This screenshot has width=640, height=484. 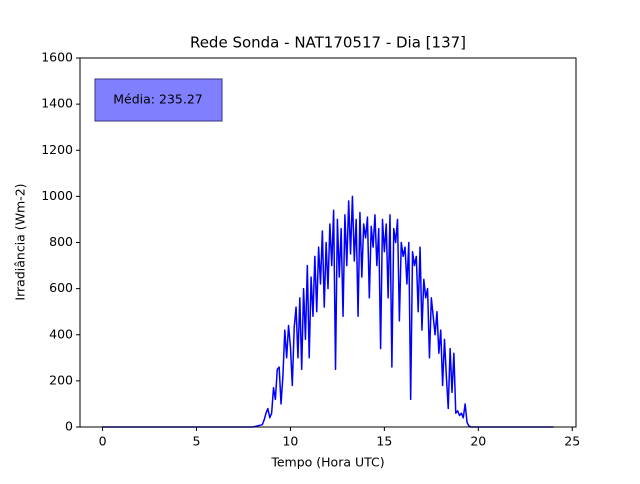 What do you see at coordinates (572, 441) in the screenshot?
I see `x-tick-label: 25` at bounding box center [572, 441].